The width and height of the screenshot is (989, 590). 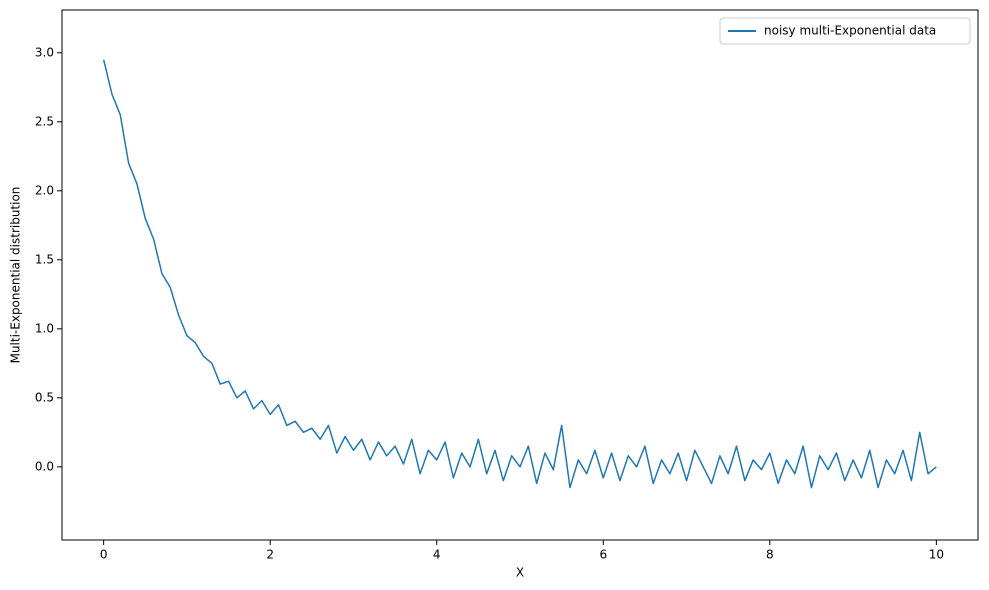 What do you see at coordinates (44, 190) in the screenshot?
I see `y-tick-label: 2.0` at bounding box center [44, 190].